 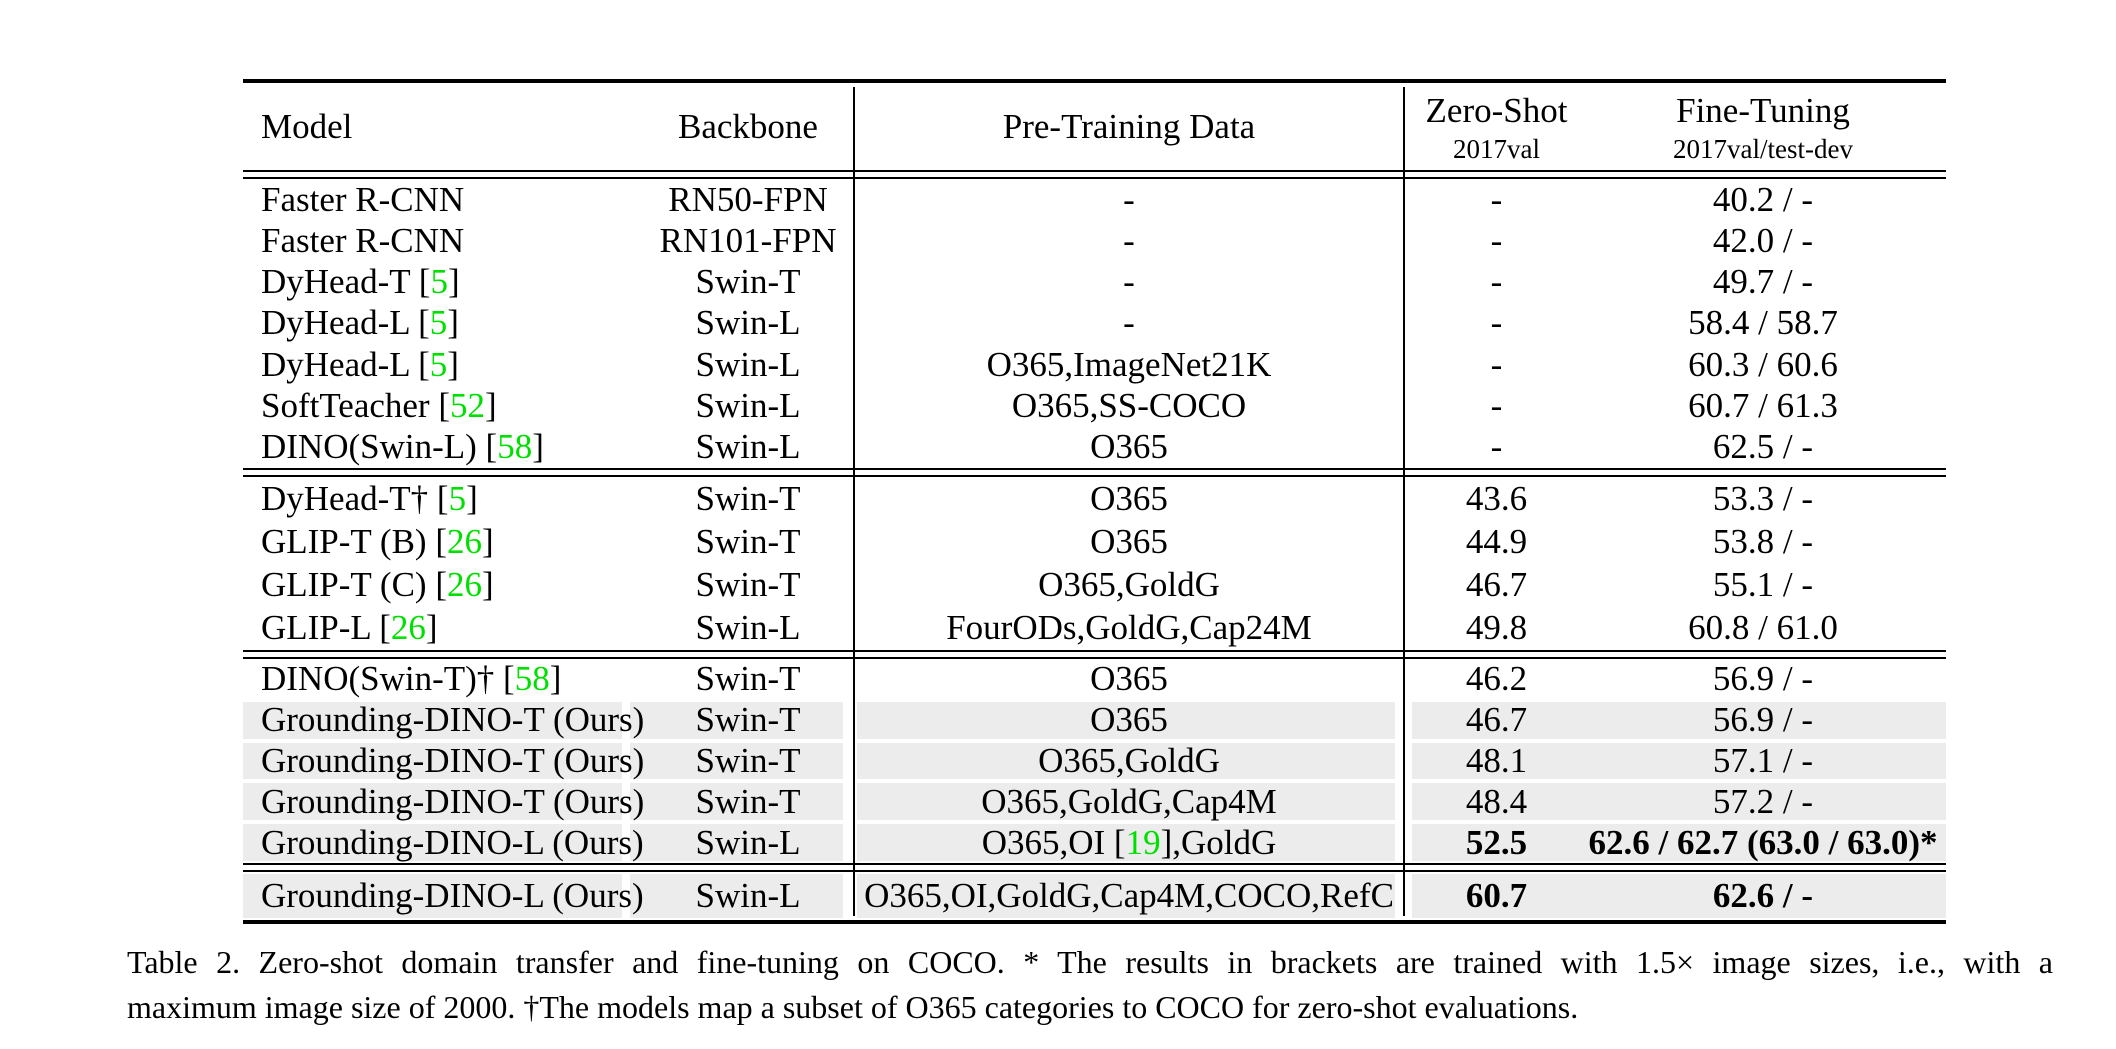 I want to click on zero-shot-value: 52.5, so click(x=1496, y=842).